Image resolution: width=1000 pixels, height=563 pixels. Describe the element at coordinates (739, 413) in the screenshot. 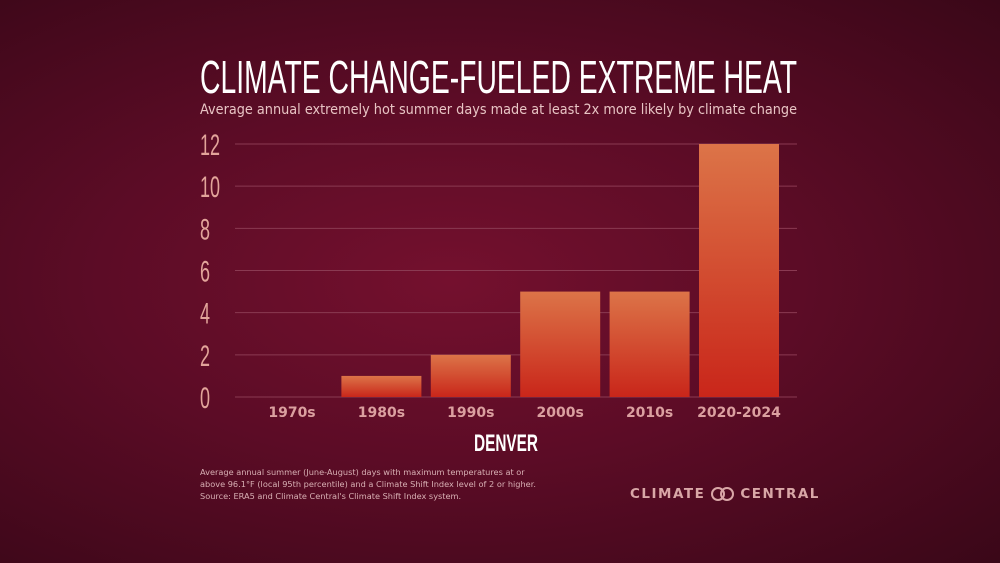

I see `x-tick-label: 2020-2024` at that location.